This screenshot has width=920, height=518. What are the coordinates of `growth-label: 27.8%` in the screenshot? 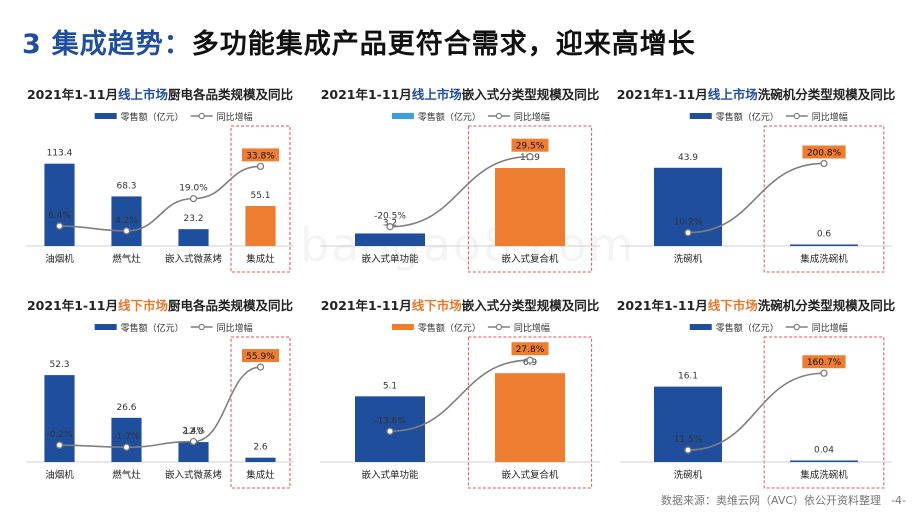 It's located at (530, 350).